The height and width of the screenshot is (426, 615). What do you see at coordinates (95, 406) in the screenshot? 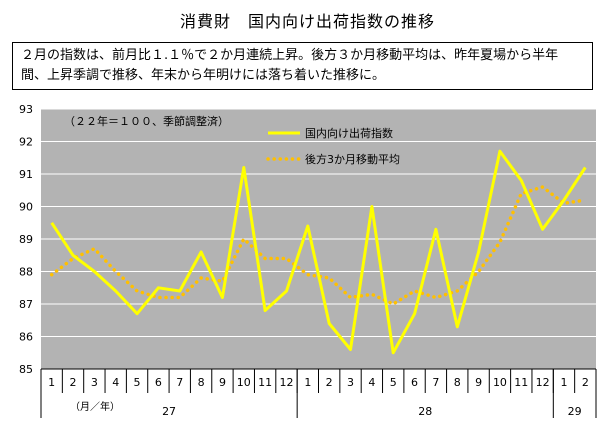
I see `x-unit-label: （月／年）` at bounding box center [95, 406].